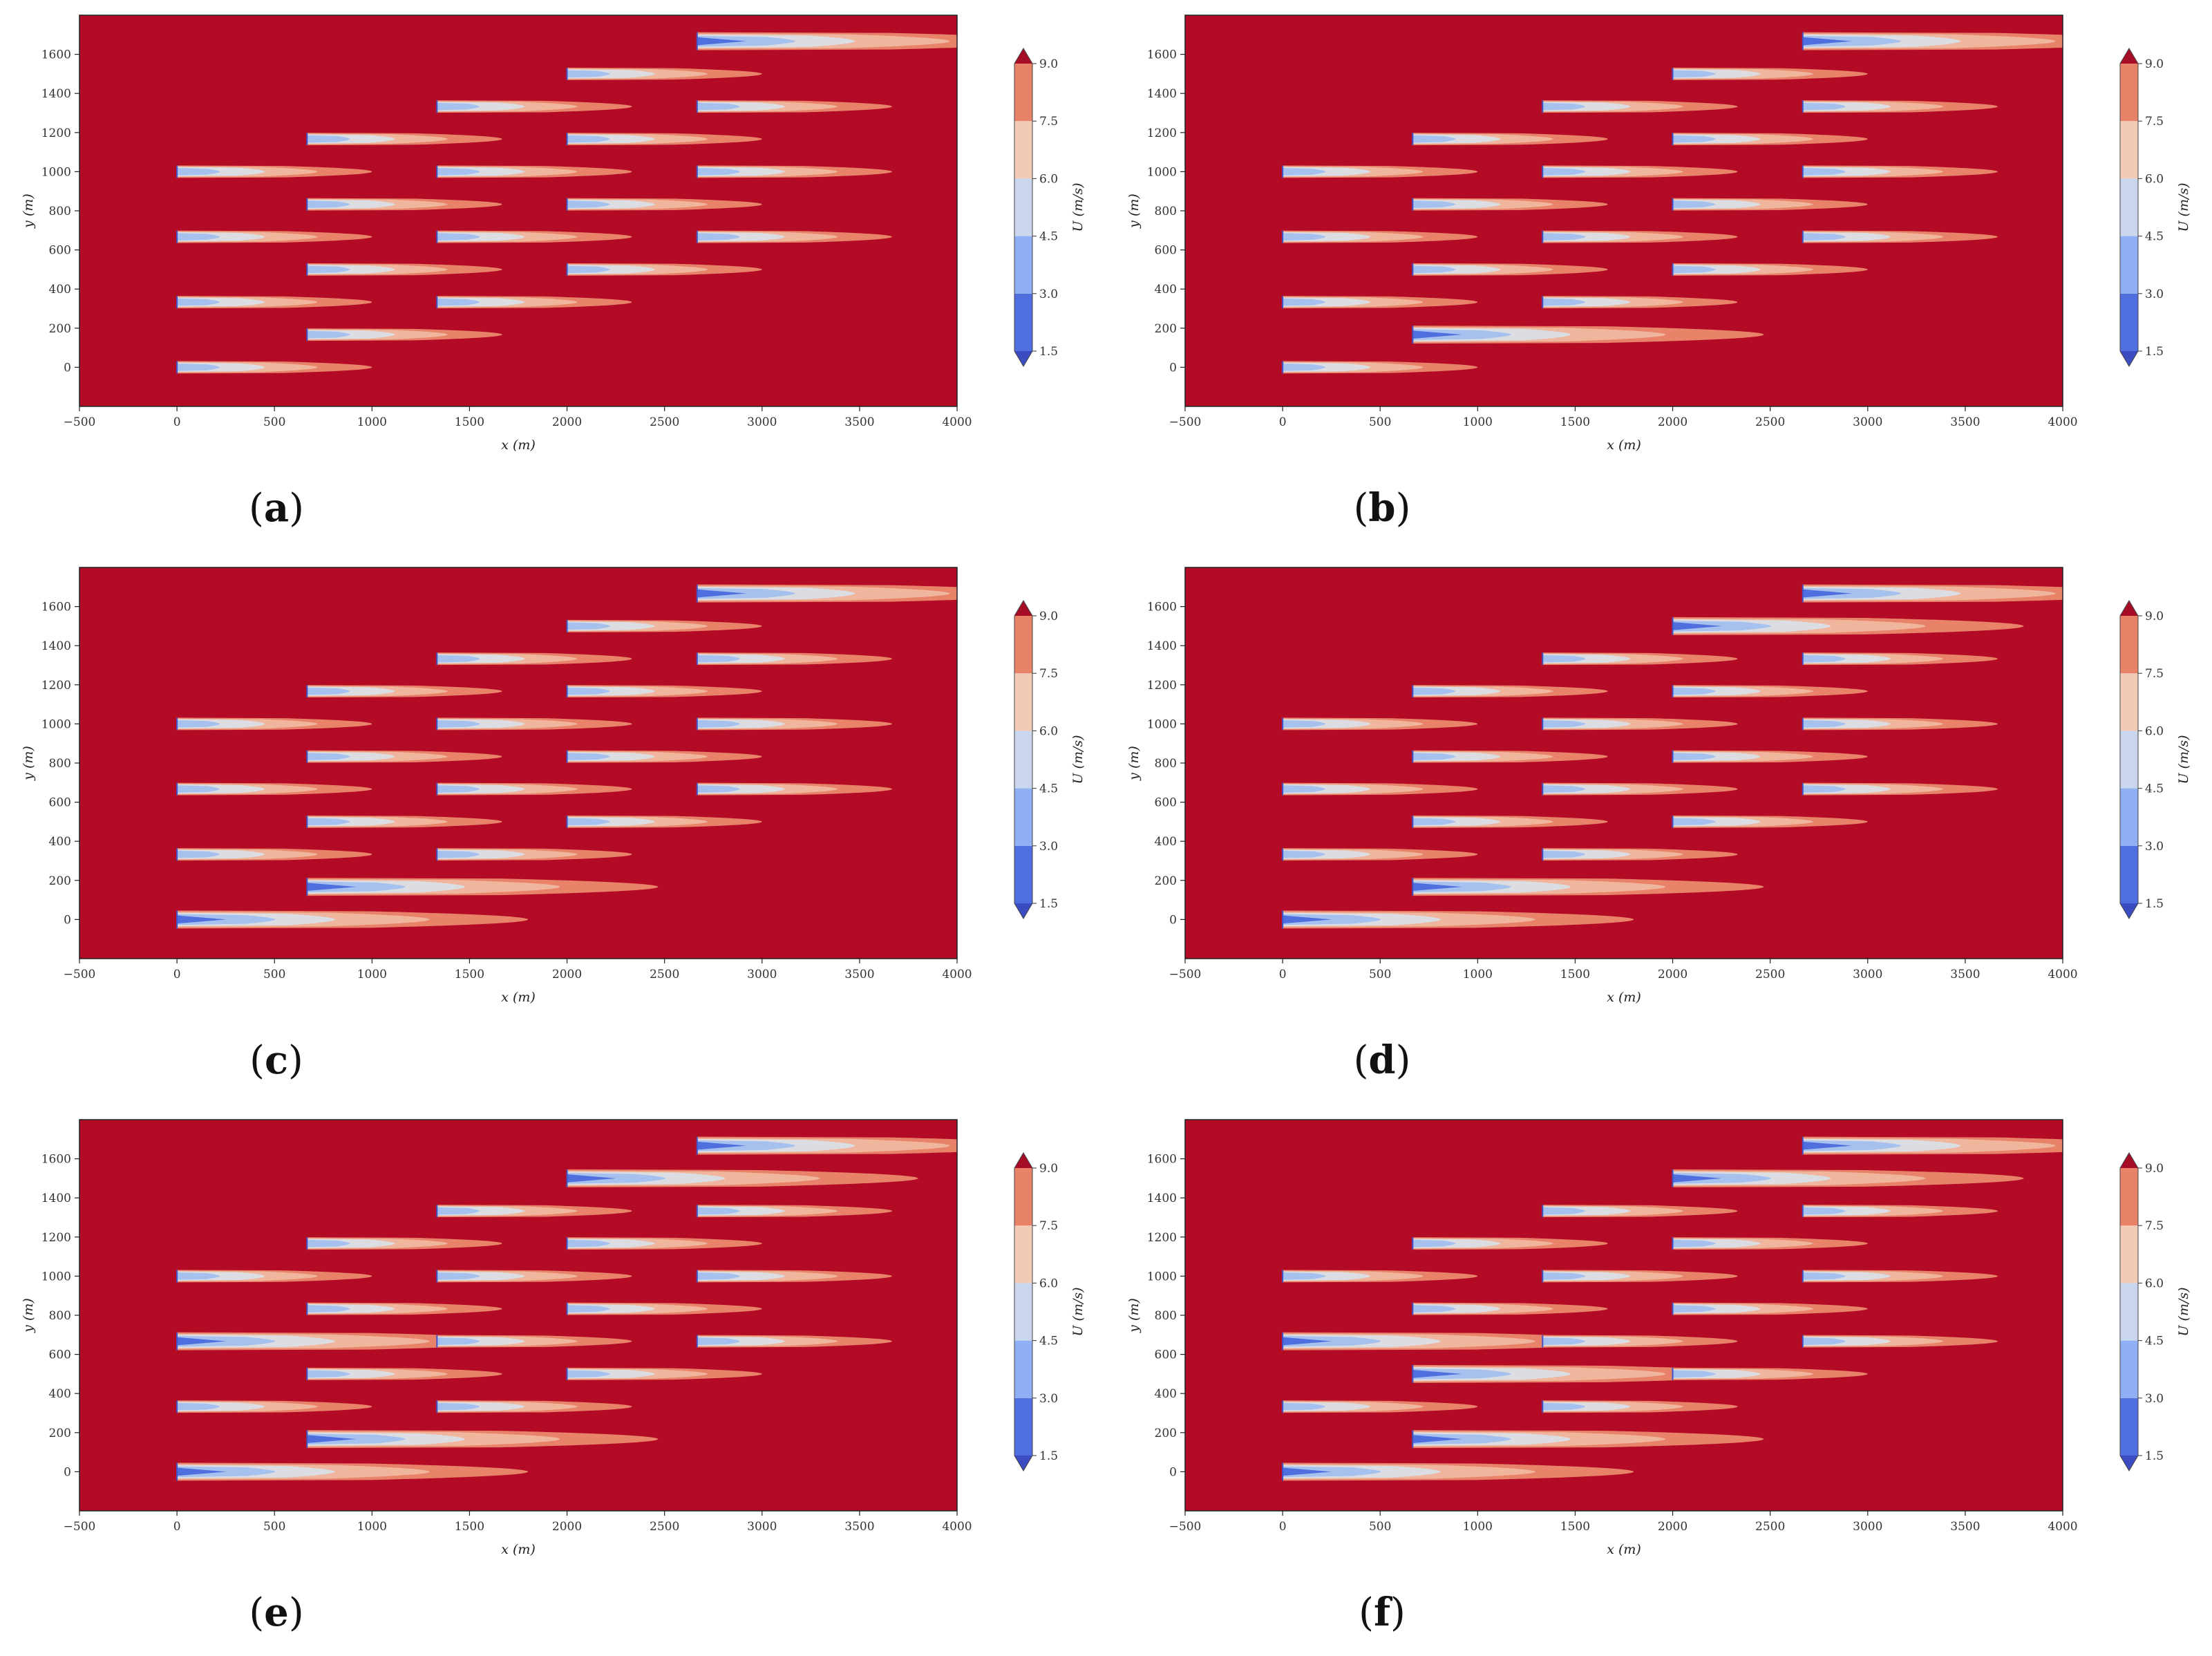 The height and width of the screenshot is (1656, 2212). Describe the element at coordinates (1478, 422) in the screenshot. I see `x-tick-label: 1000` at that location.